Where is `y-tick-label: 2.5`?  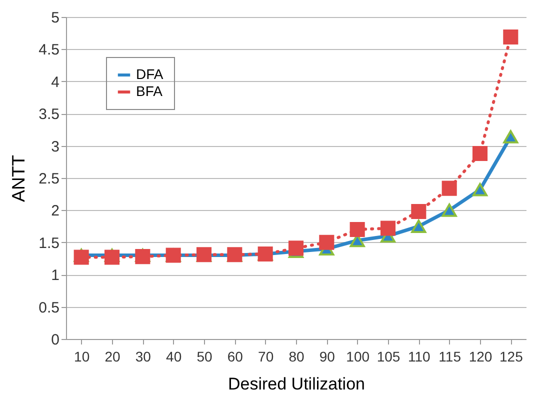
y-tick-label: 2.5 is located at coordinates (49, 179).